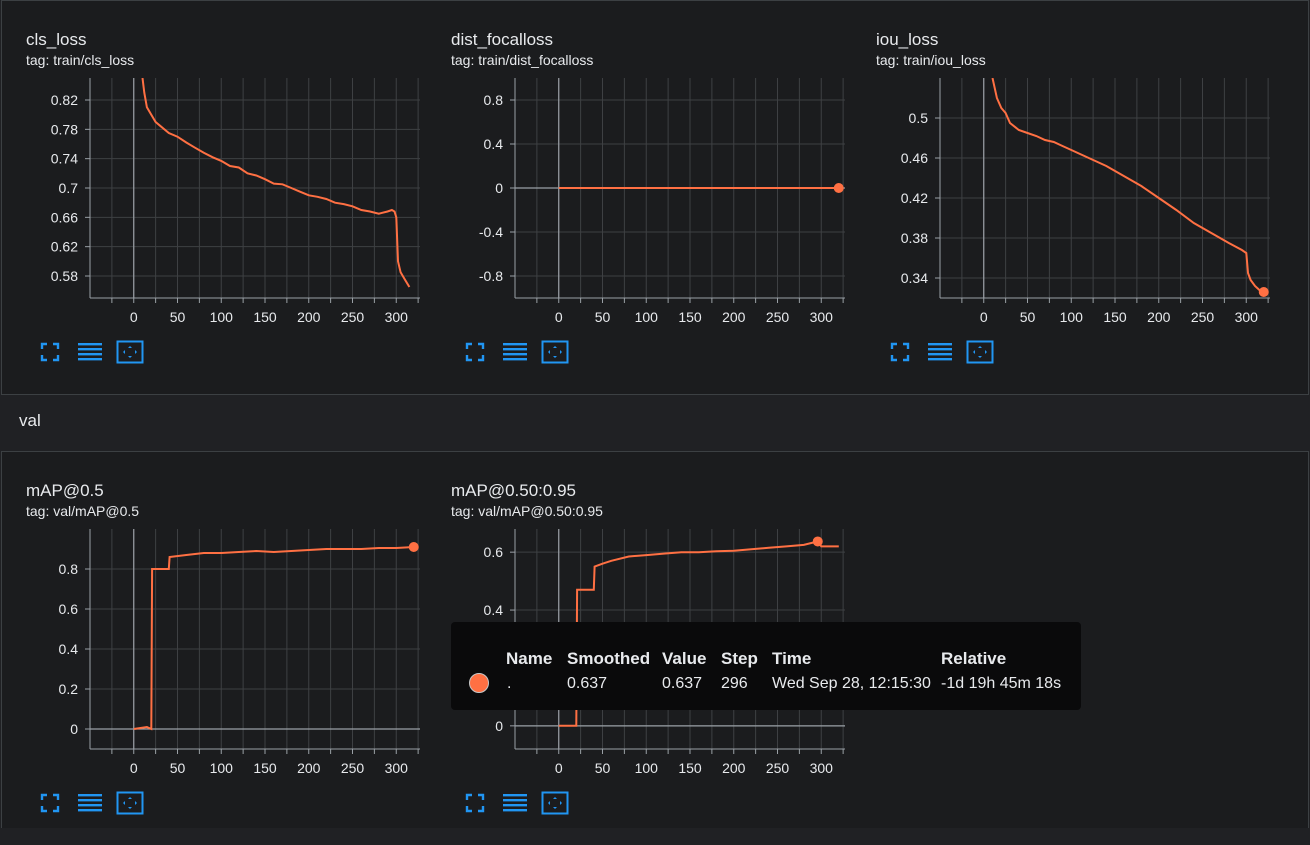 Image resolution: width=1310 pixels, height=845 pixels. I want to click on y-tick-label: 0.7, so click(69, 188).